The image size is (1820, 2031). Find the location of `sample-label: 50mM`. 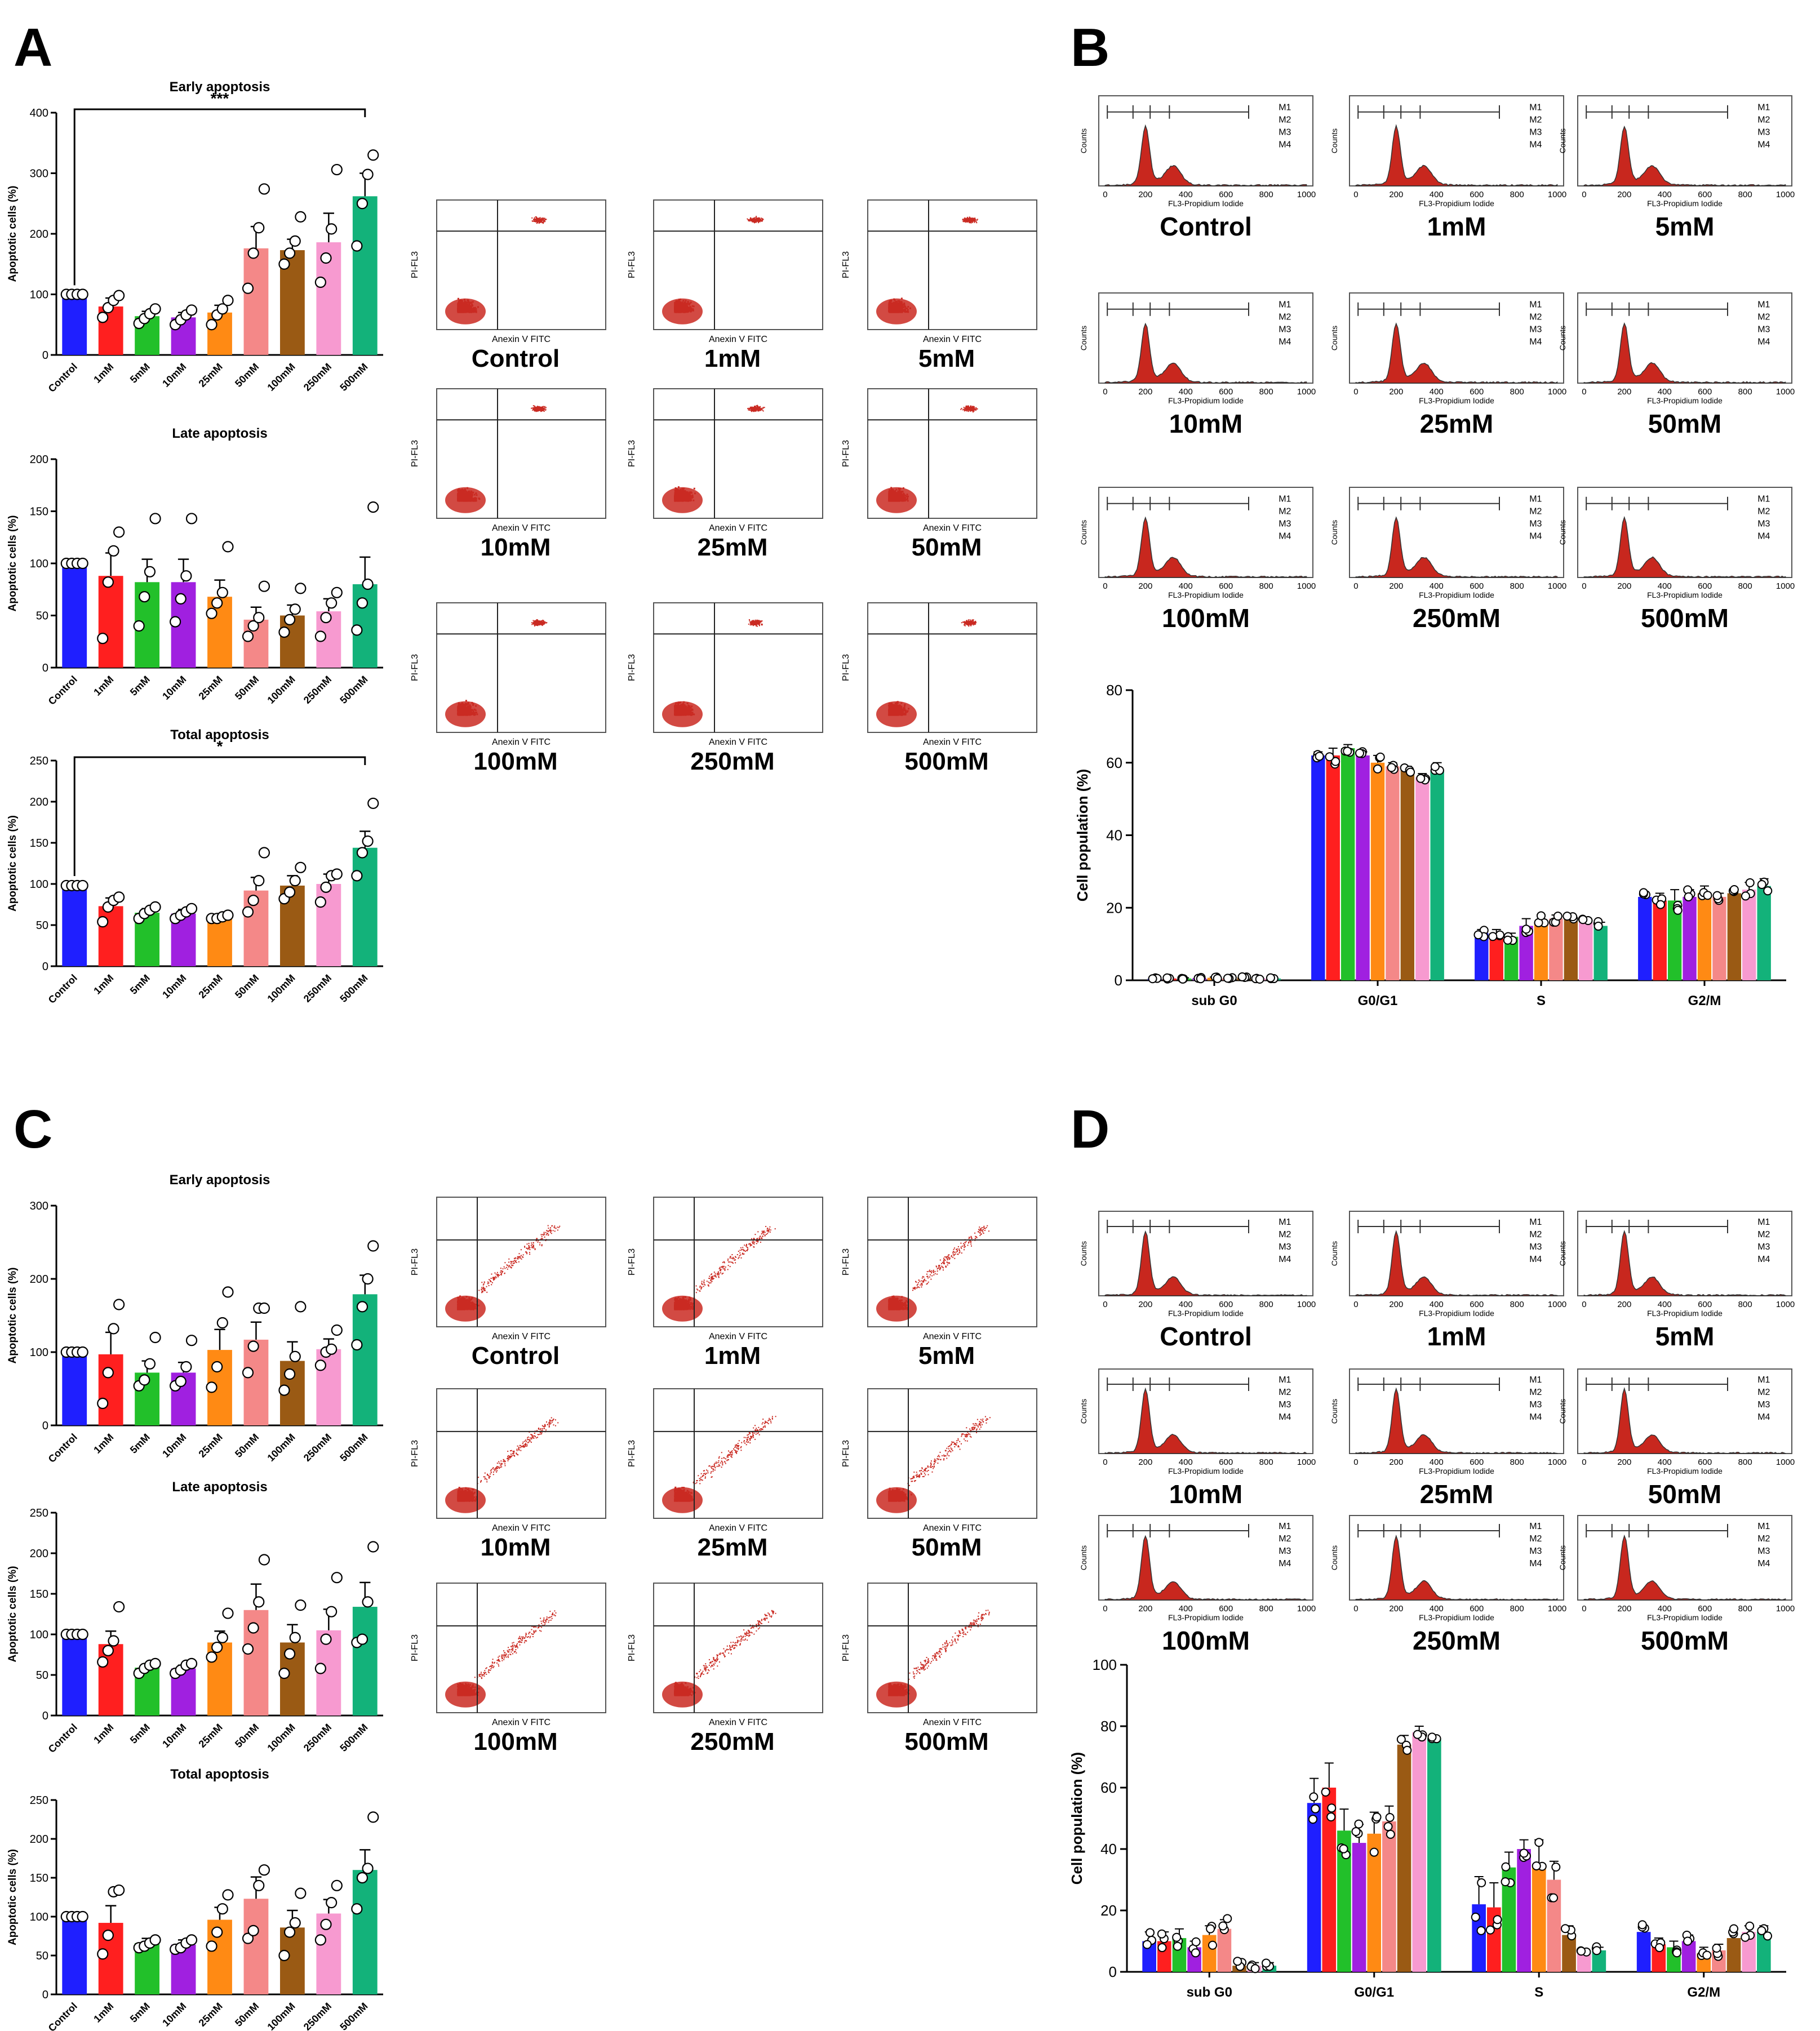

sample-label: 50mM is located at coordinates (947, 1547).